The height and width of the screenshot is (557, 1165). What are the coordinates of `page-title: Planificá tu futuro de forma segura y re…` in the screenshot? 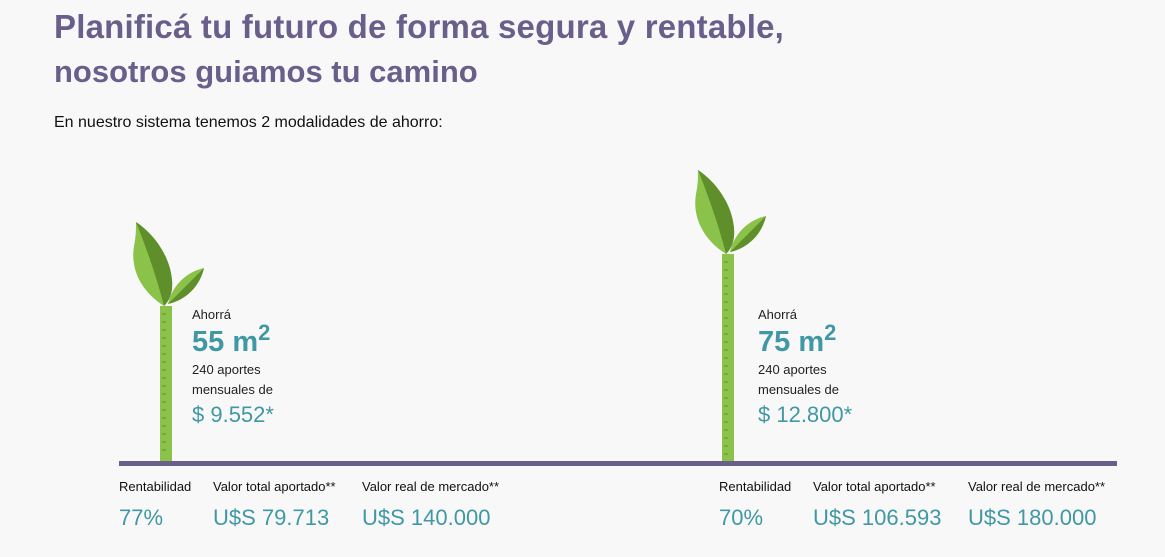 It's located at (419, 26).